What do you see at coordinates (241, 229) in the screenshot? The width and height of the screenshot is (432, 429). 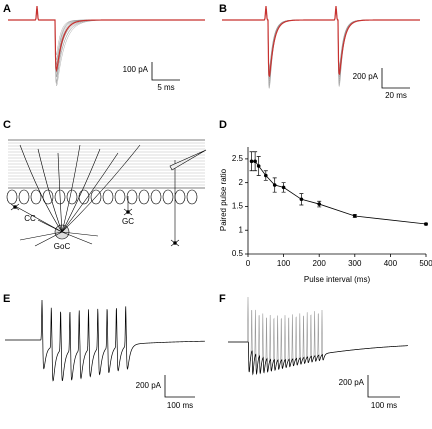 I see `y-tick-label: 1` at bounding box center [241, 229].